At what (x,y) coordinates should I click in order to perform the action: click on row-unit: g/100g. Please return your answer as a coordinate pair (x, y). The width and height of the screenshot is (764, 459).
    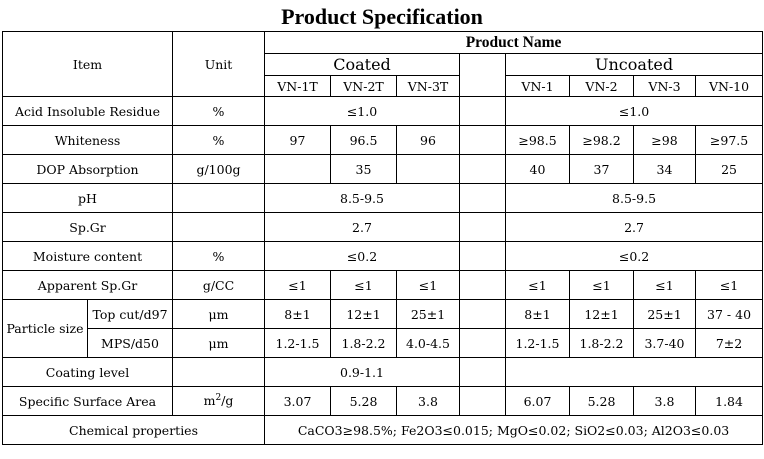
    Looking at the image, I should click on (218, 169).